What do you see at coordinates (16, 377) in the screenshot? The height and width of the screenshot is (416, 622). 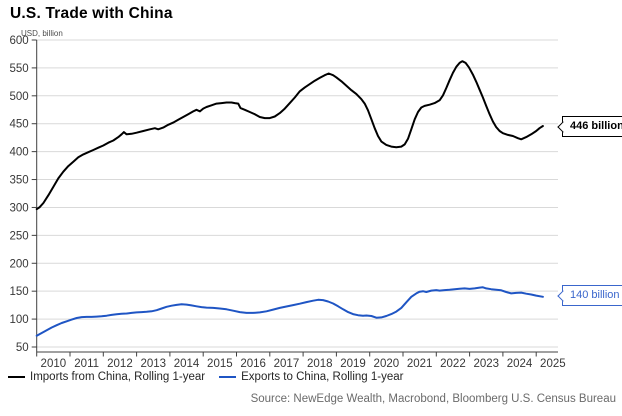 I see `imports-line-swatch-icon` at bounding box center [16, 377].